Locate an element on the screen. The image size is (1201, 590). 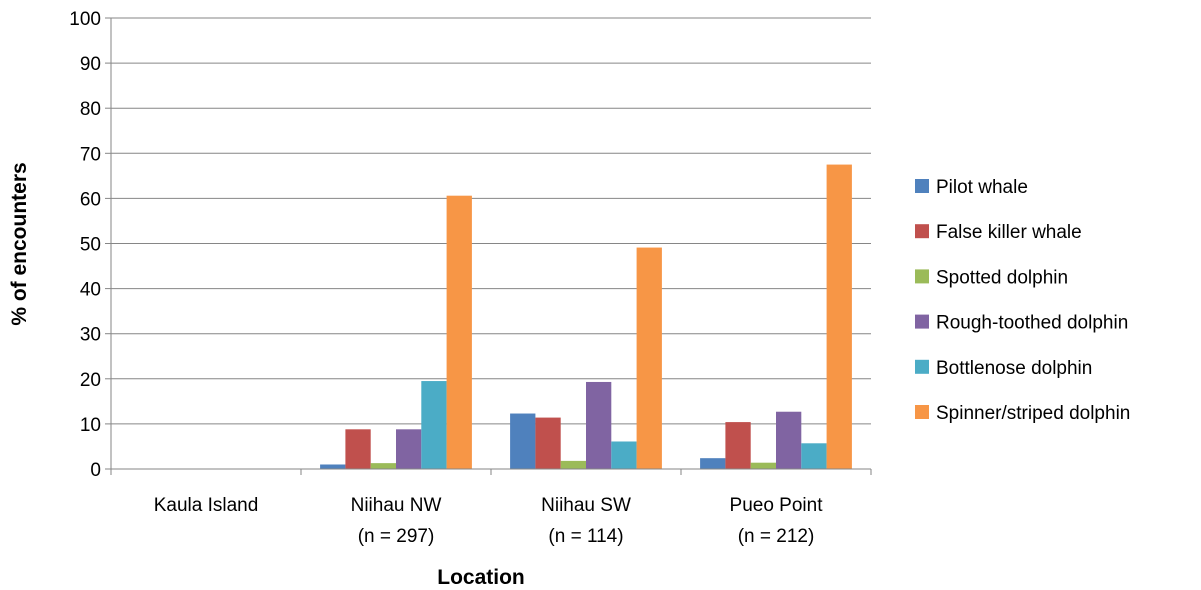
x-tick-label-sub: (n = 212) is located at coordinates (776, 536).